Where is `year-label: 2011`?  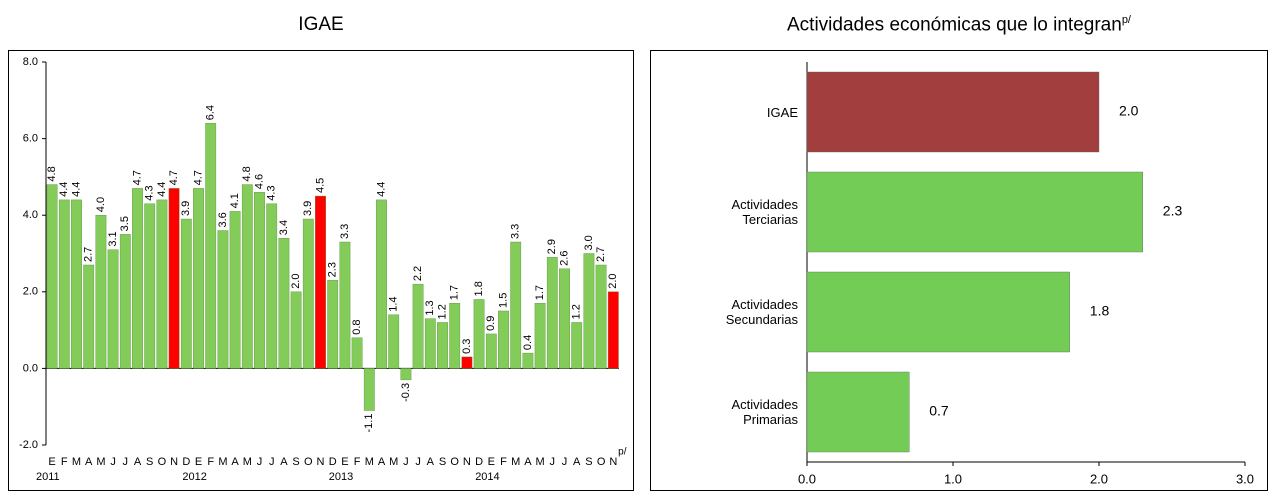 year-label: 2011 is located at coordinates (48, 477).